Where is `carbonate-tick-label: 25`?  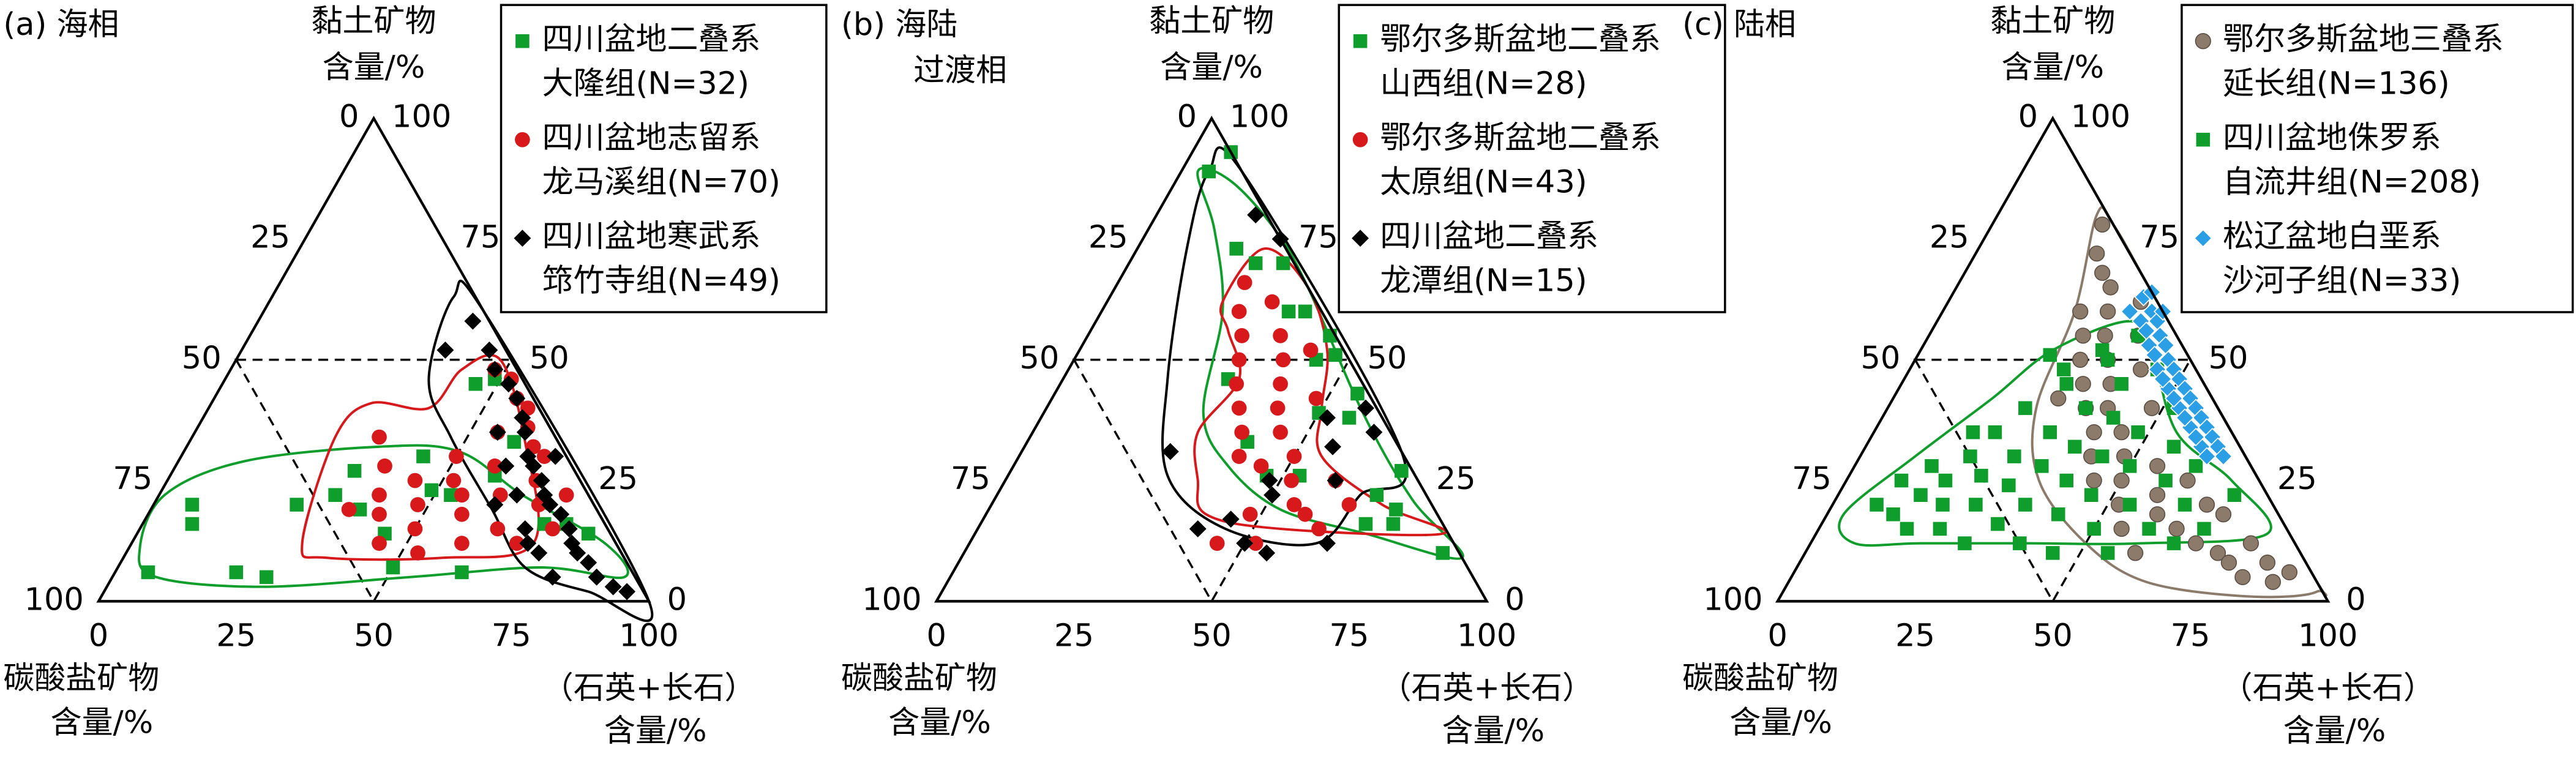
carbonate-tick-label: 25 is located at coordinates (1108, 238).